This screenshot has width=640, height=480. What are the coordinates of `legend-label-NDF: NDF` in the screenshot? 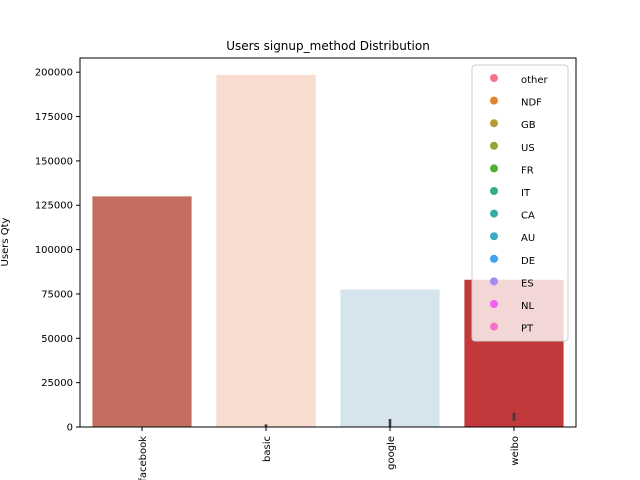 It's located at (531, 103).